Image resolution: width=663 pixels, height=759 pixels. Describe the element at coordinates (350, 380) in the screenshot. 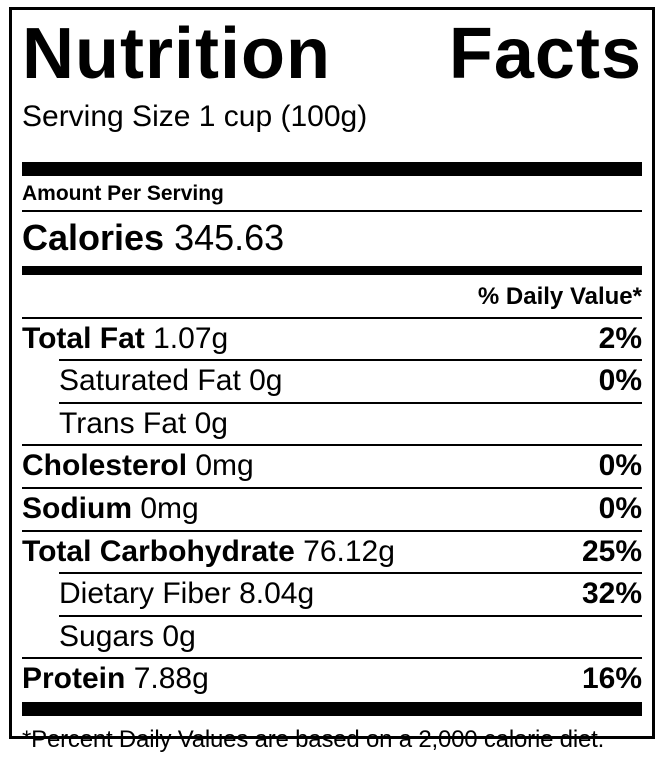

I see `row-saturated-fat: Saturated Fat 0g 0%` at that location.